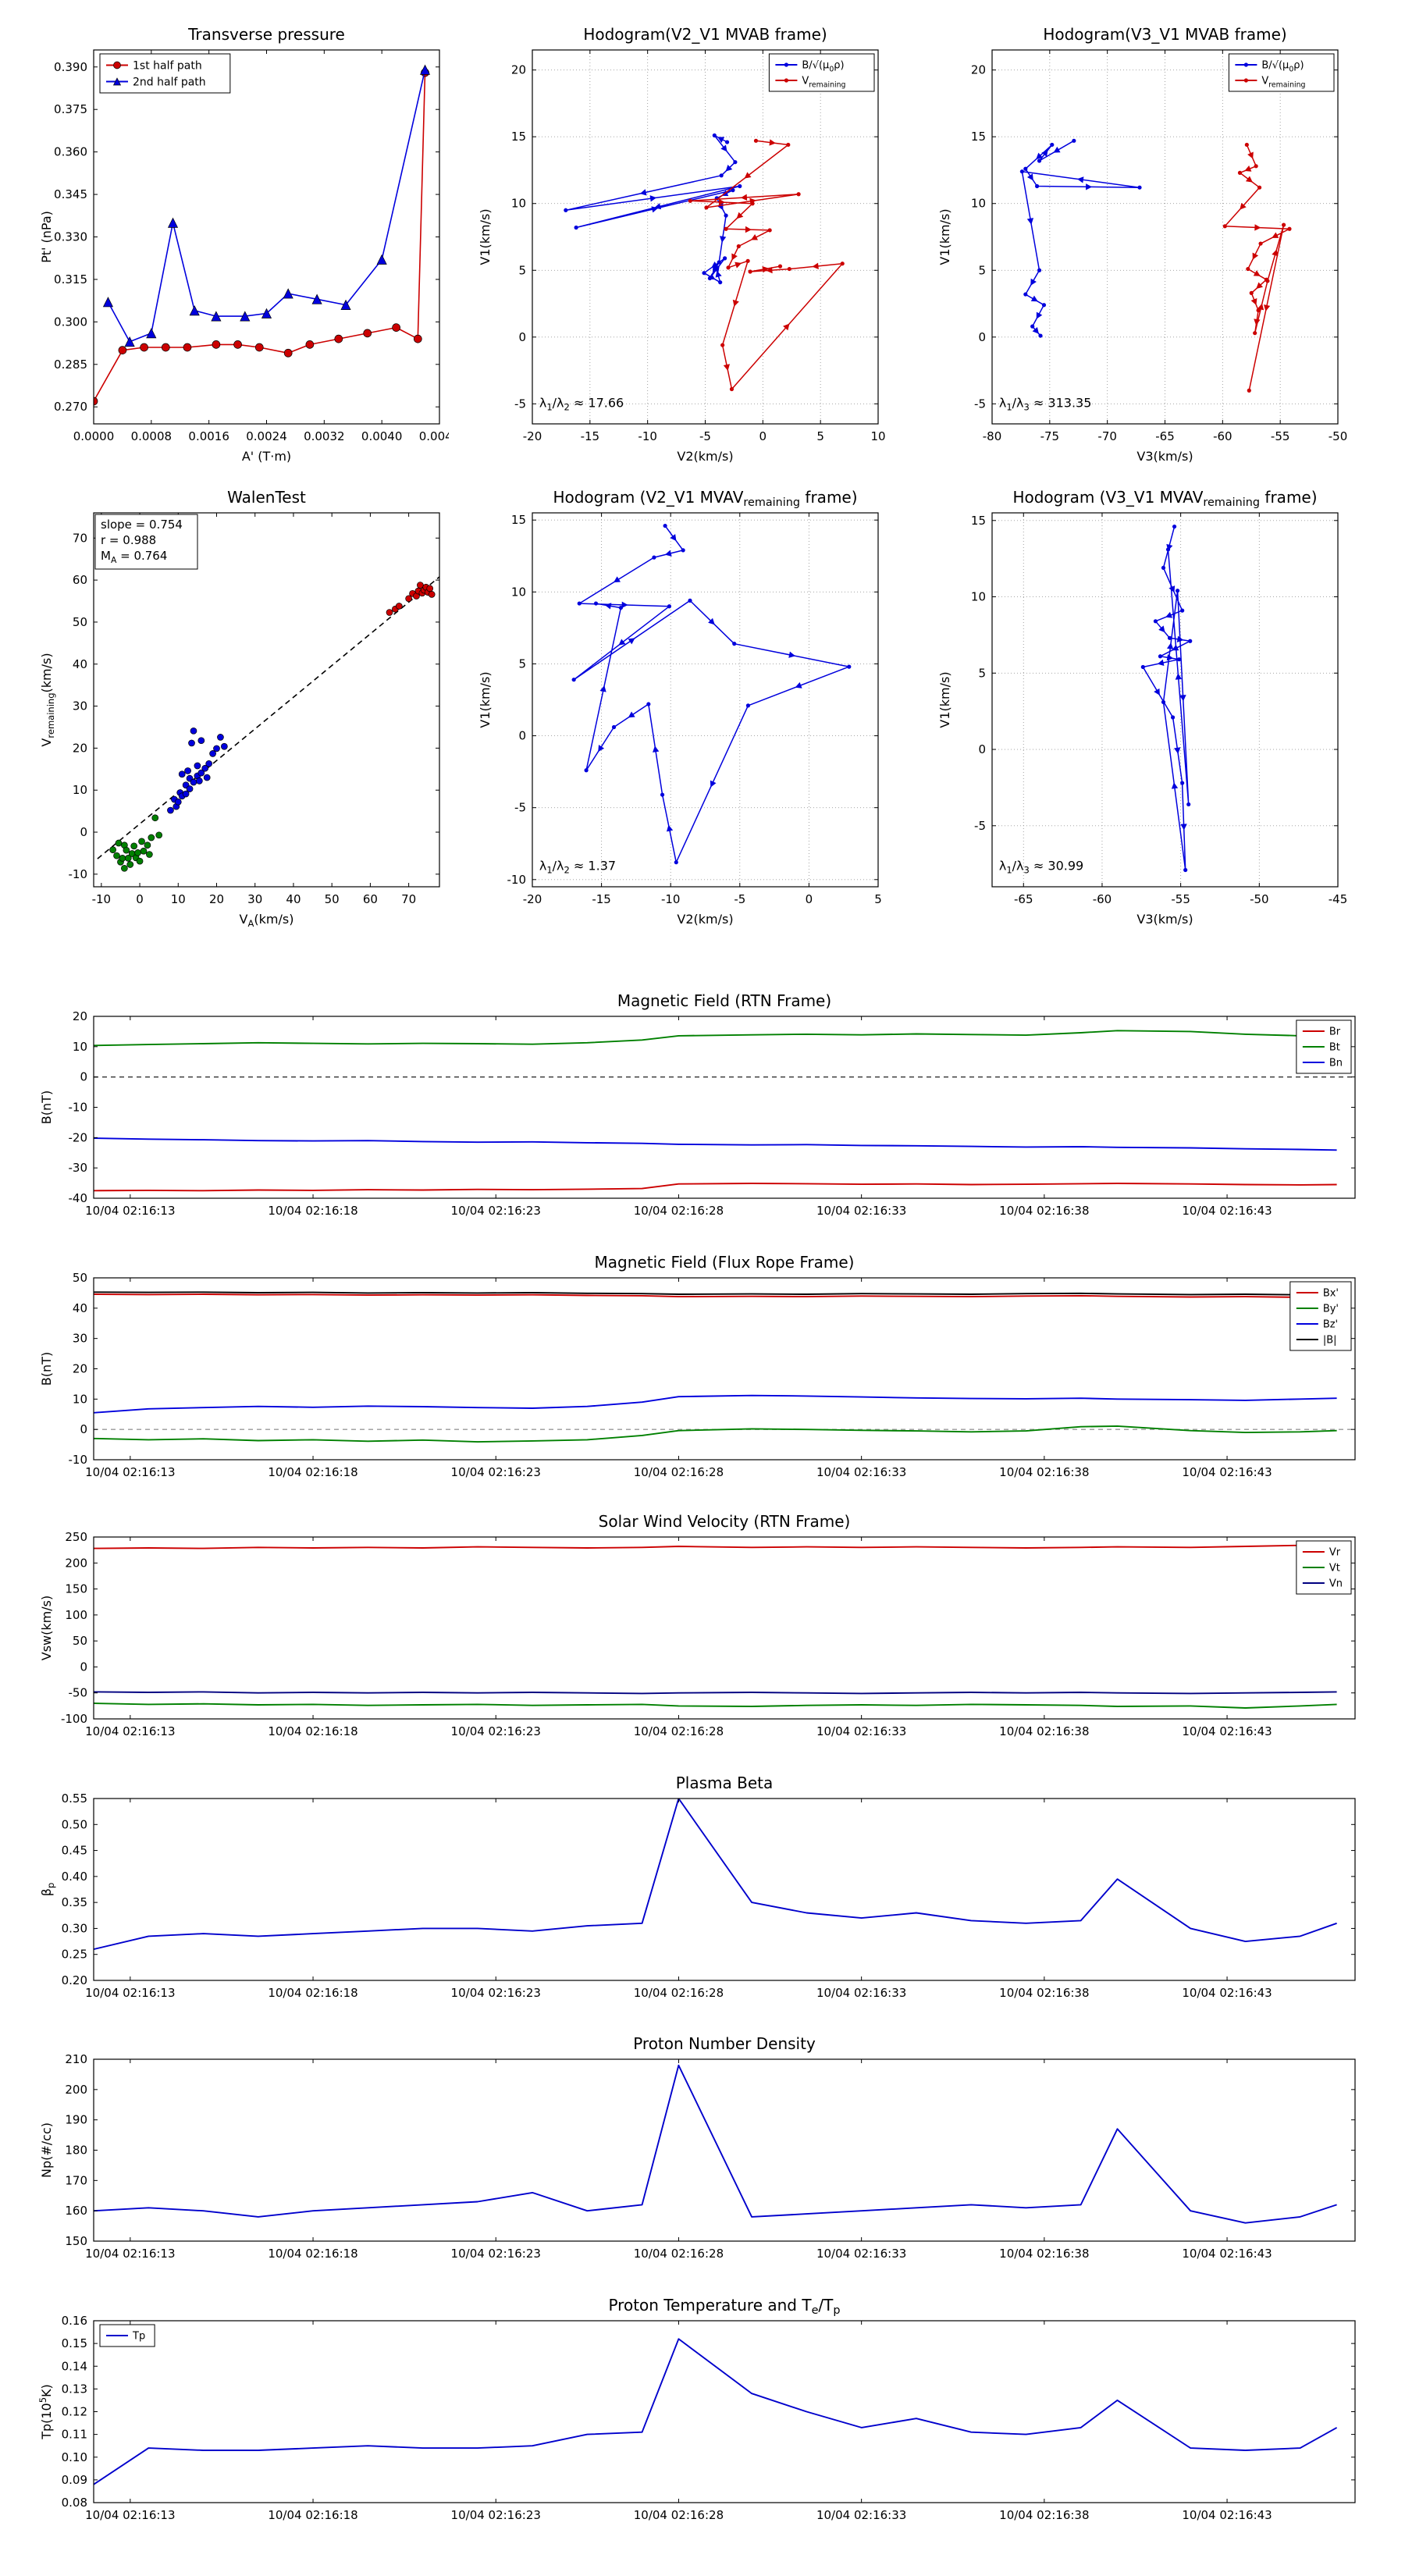  What do you see at coordinates (127, 2335) in the screenshot?
I see `legend: Tp` at bounding box center [127, 2335].